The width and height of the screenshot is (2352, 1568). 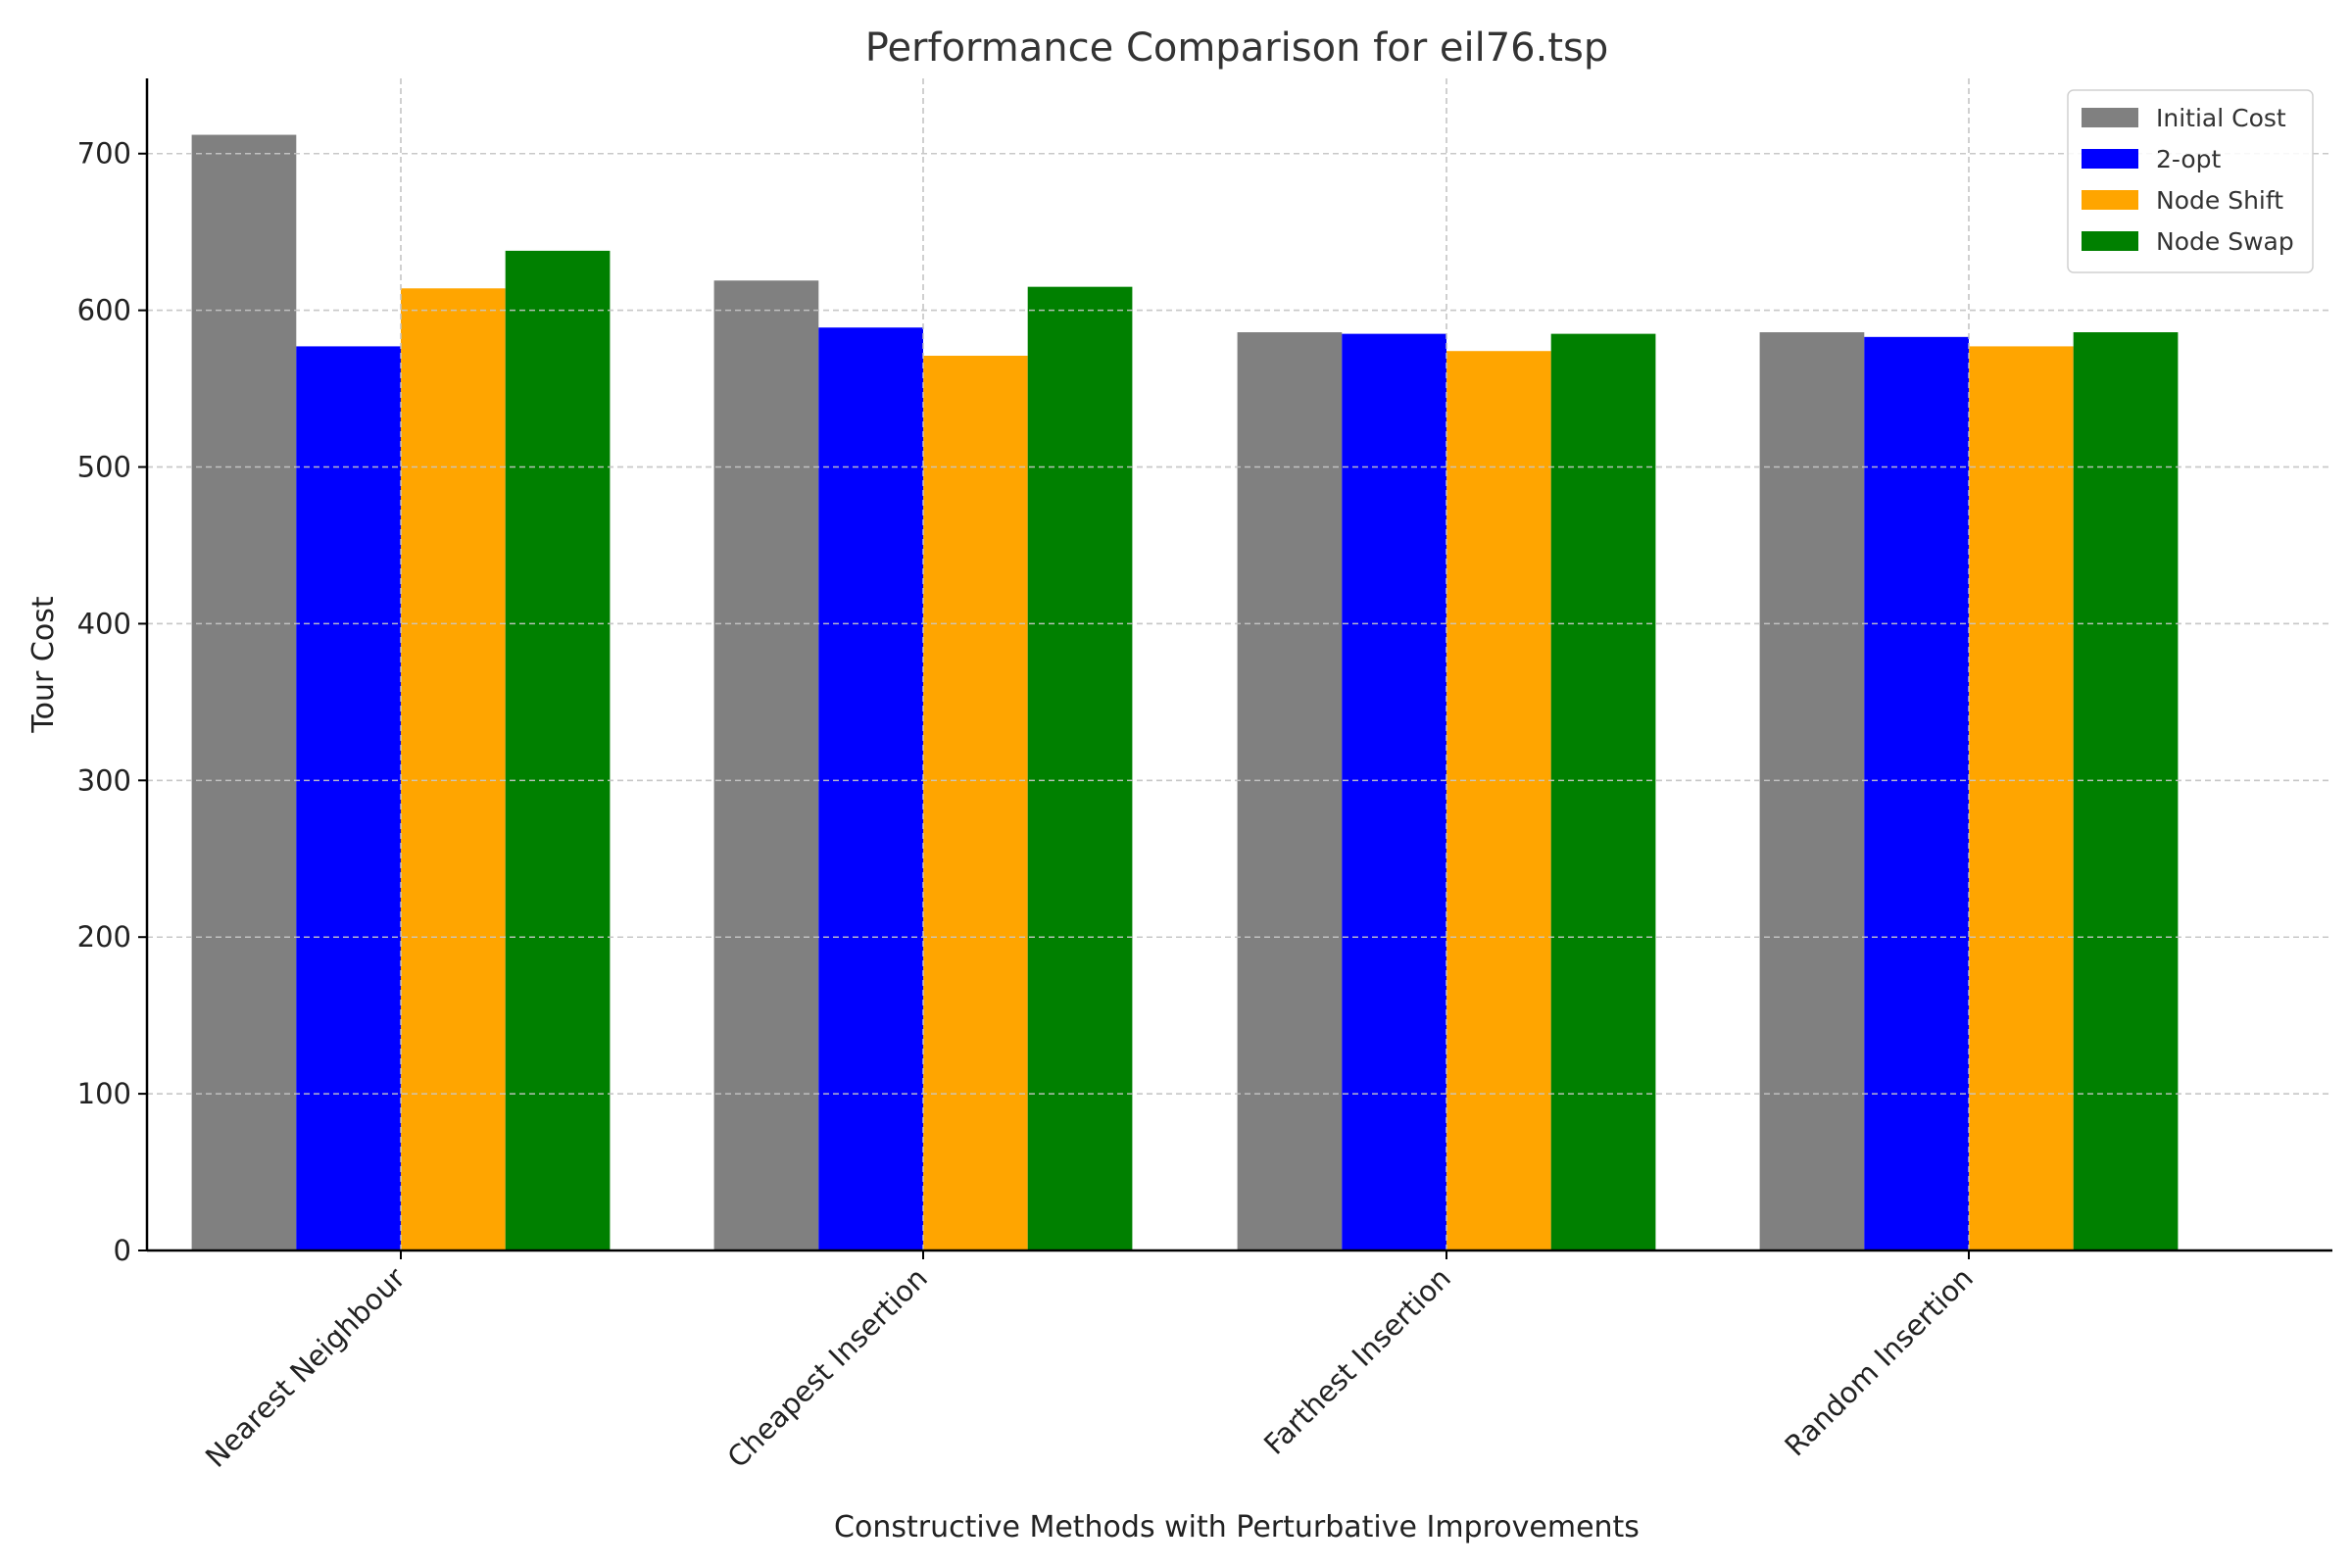 What do you see at coordinates (43, 664) in the screenshot?
I see `y-axis-label: Tour Cost` at bounding box center [43, 664].